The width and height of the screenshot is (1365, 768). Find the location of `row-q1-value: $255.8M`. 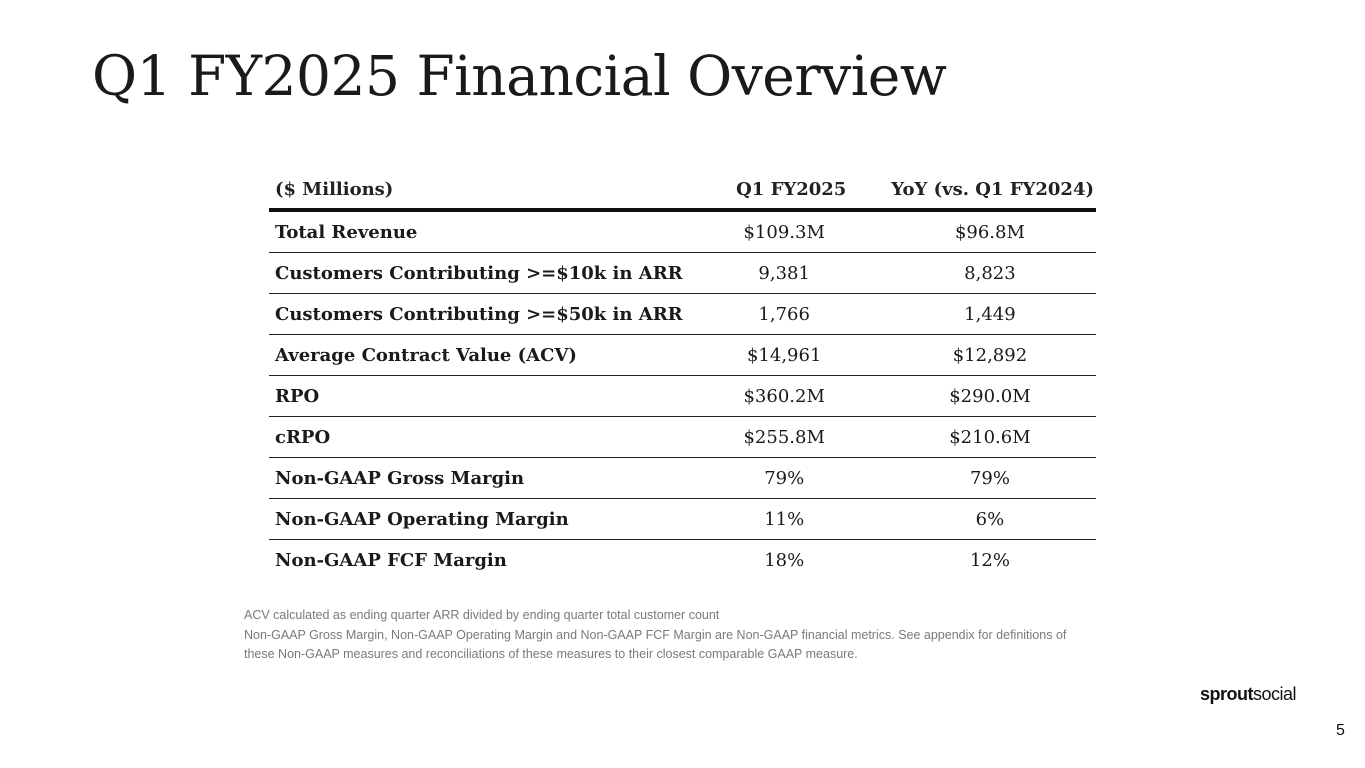

row-q1-value: $255.8M is located at coordinates (784, 437).